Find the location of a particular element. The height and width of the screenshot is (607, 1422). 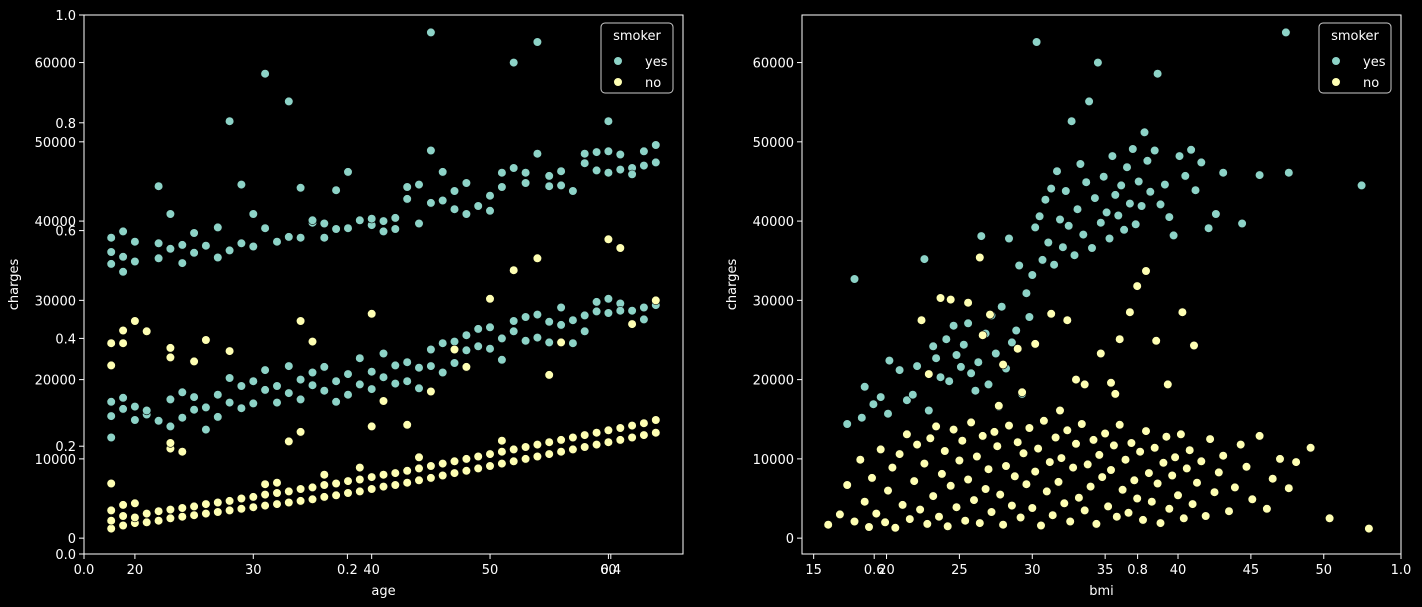

x-tick-label: 60 is located at coordinates (608, 570).